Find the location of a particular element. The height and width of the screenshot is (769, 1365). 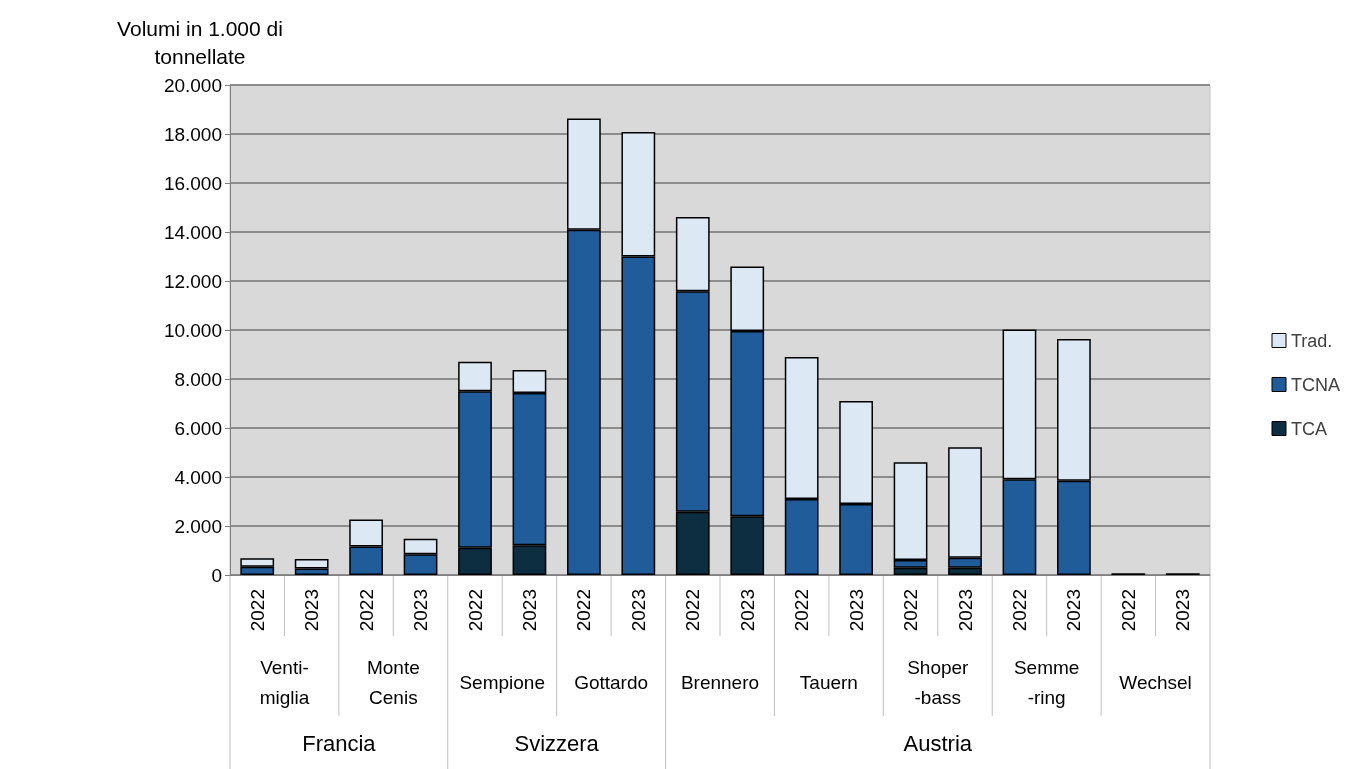

text: Austria is located at coordinates (938, 743).